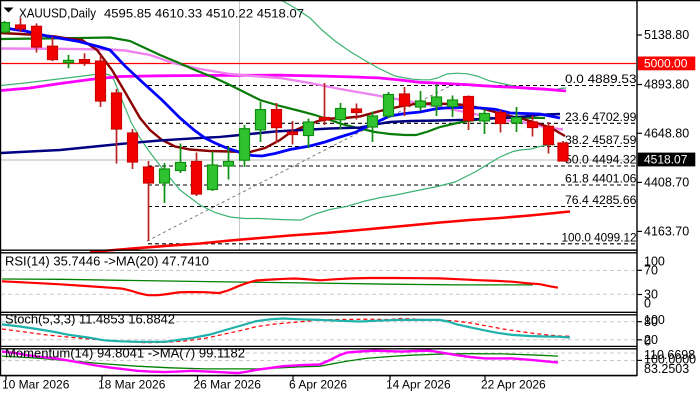  I want to click on svg-text: XAUUSD,Daily, so click(58, 14).